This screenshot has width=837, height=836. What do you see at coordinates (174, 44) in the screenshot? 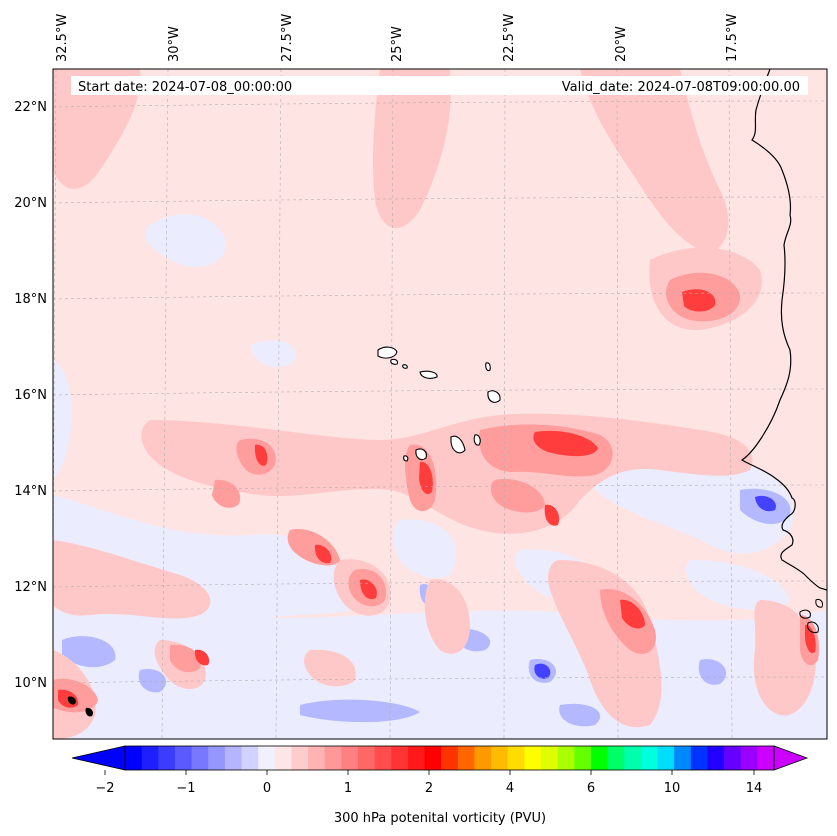
I see `lon-tick-label: 30°W` at bounding box center [174, 44].